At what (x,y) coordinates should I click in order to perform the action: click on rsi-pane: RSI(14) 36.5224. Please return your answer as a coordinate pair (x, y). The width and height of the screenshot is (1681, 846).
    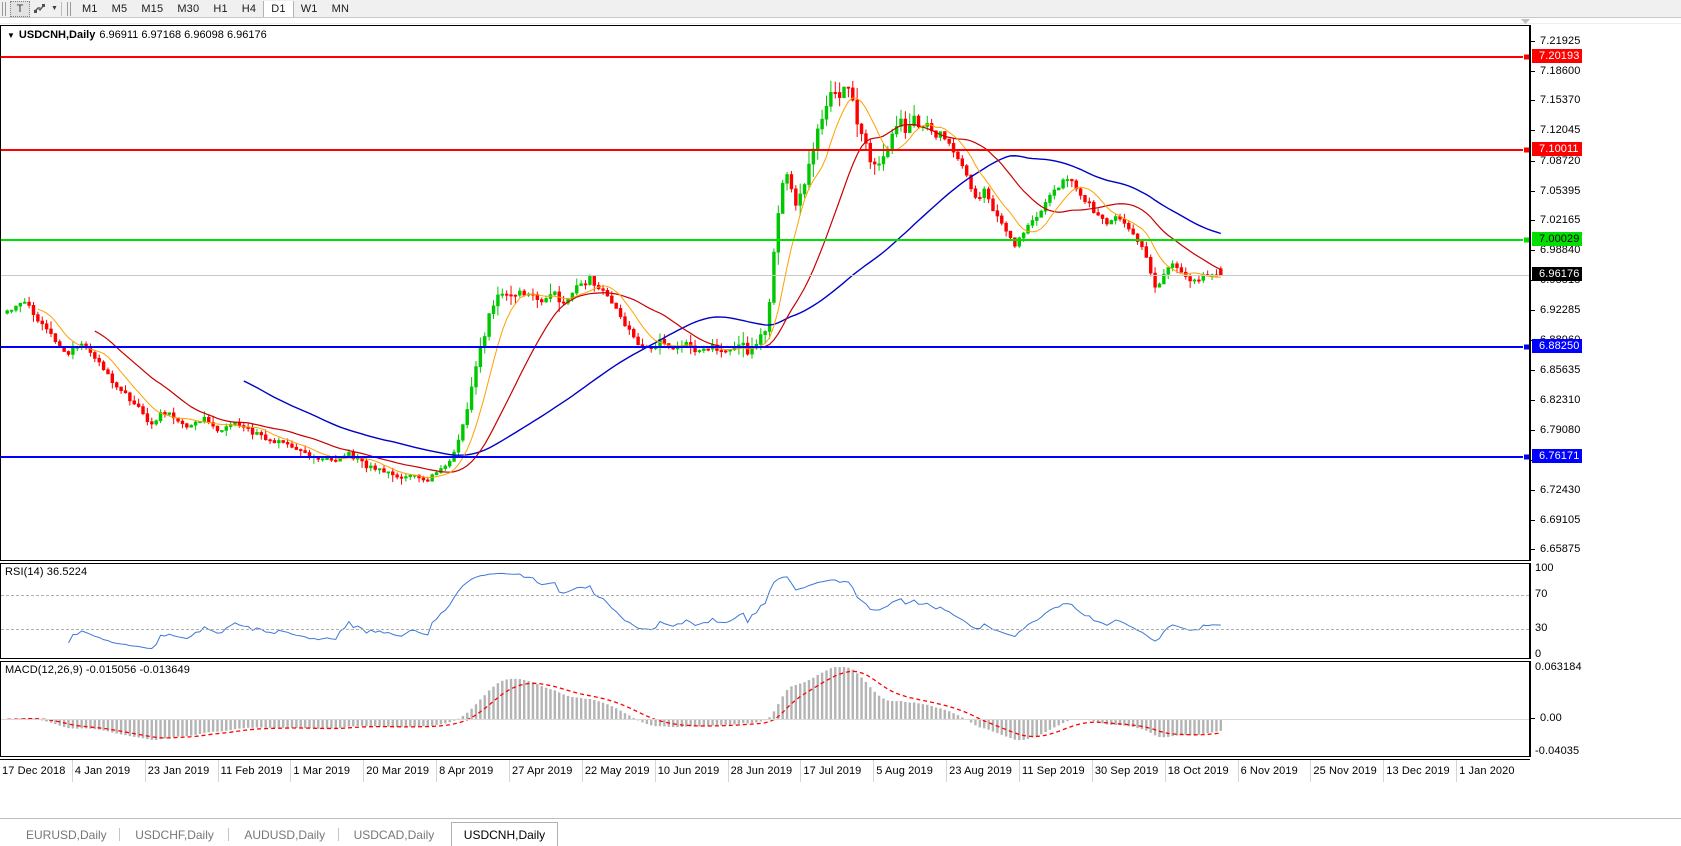
    Looking at the image, I should click on (765, 611).